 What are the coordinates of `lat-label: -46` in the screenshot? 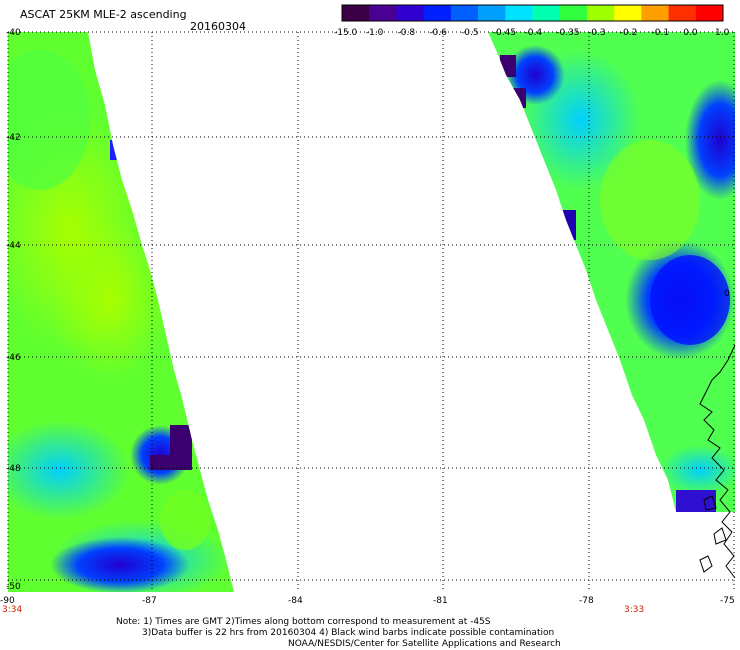 It's located at (13, 358).